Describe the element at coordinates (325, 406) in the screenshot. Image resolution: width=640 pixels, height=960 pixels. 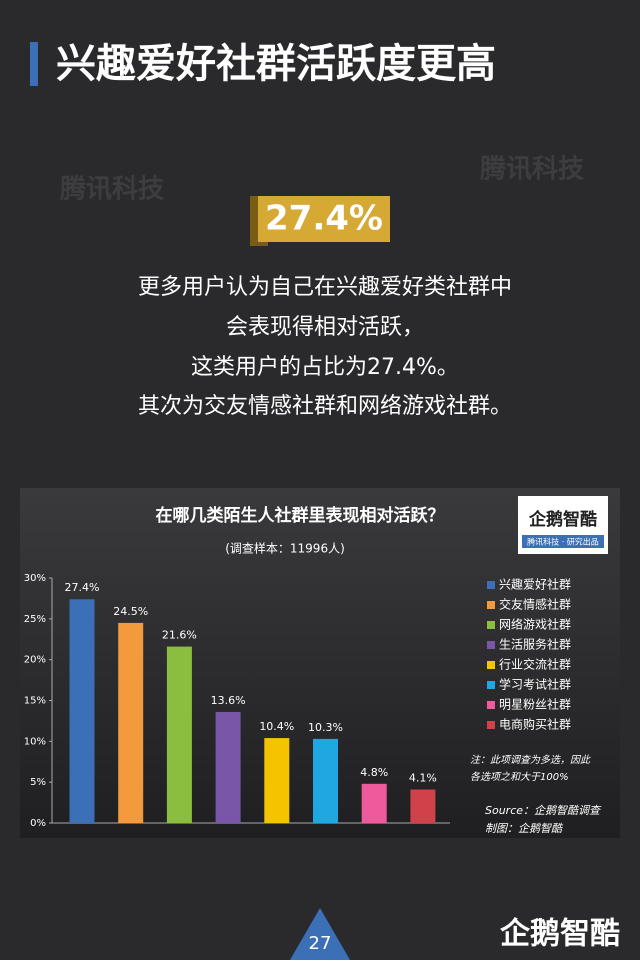
I see `paragraph-line: 其次为交友情感社群和网络游戏社群。` at that location.